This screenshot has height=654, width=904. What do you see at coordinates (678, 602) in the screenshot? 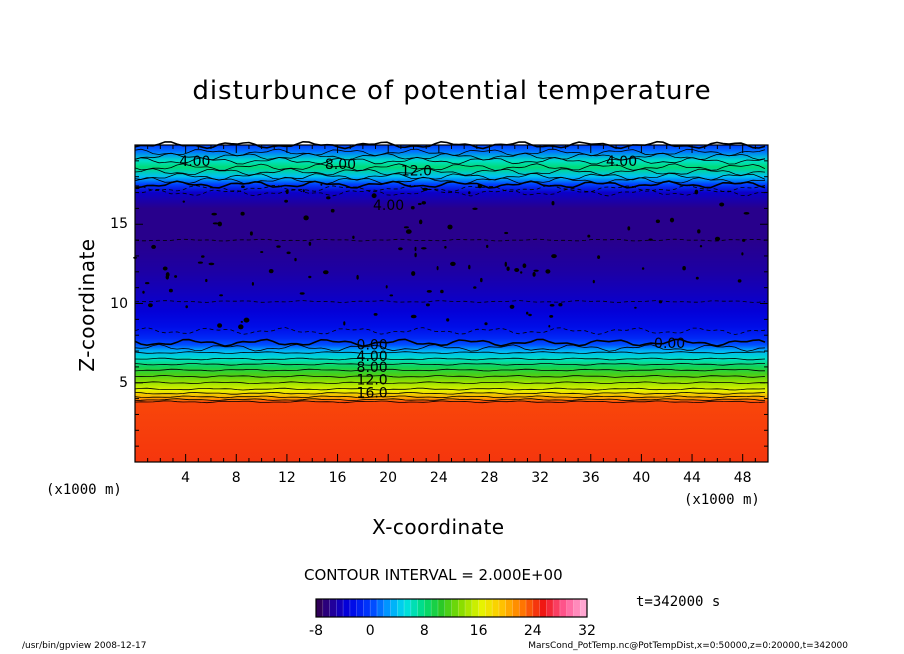
I see `time-label: t=342000 s` at bounding box center [678, 602].